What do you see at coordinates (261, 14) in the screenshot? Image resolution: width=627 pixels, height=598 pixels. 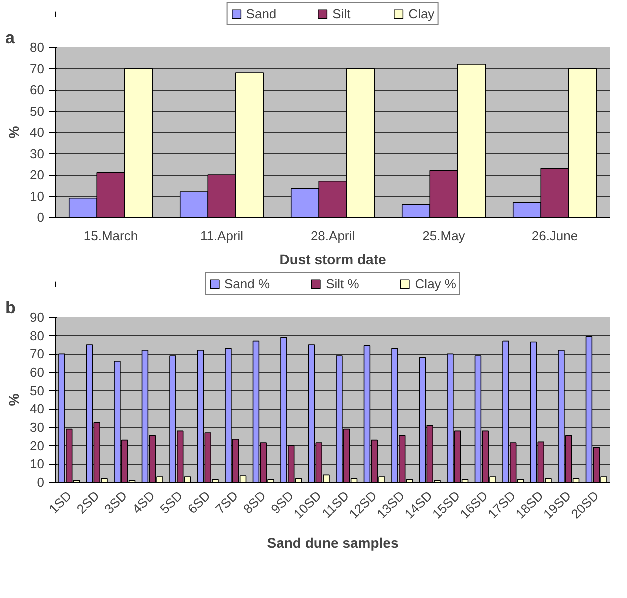 I see `legend-label: Sand` at bounding box center [261, 14].